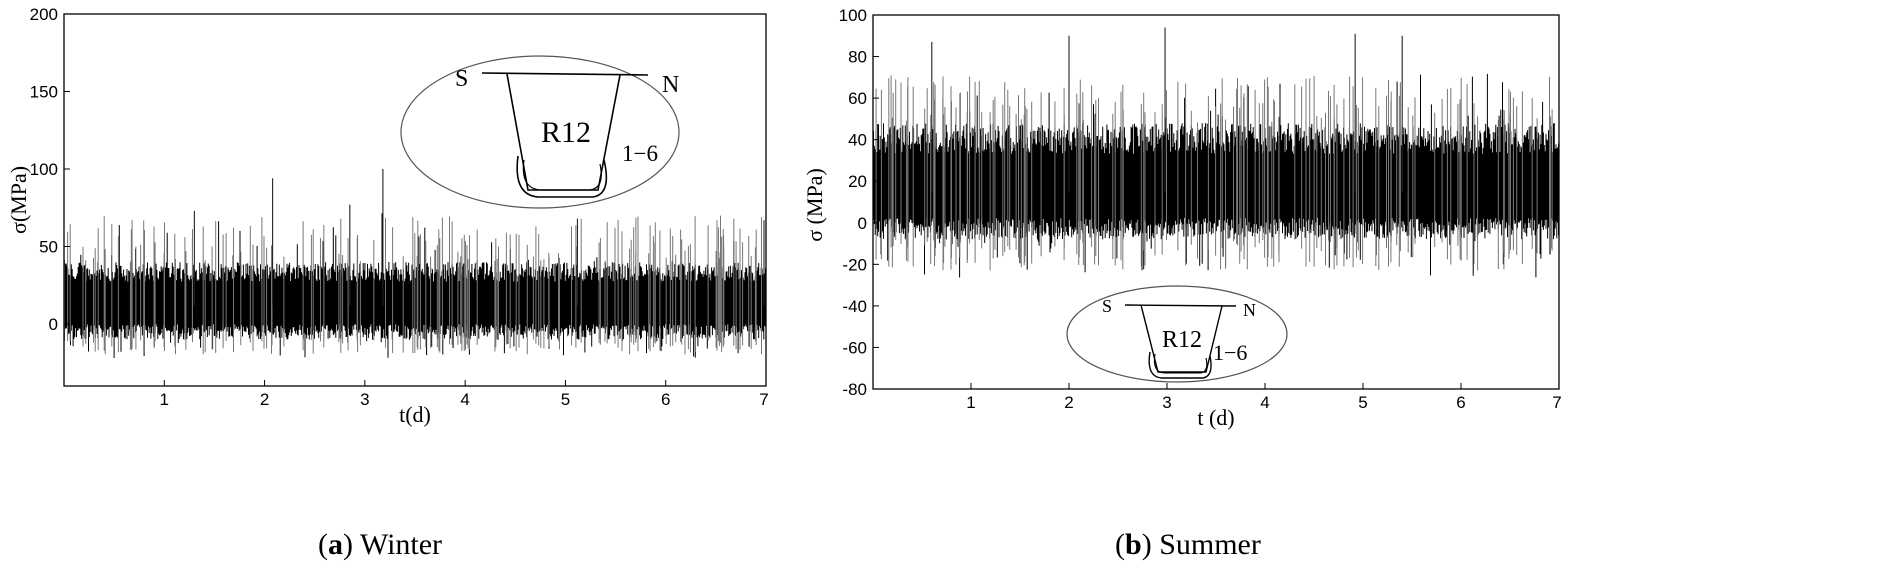 The width and height of the screenshot is (1902, 577). What do you see at coordinates (566, 132) in the screenshot?
I see `inset-rib-label-a: R12` at bounding box center [566, 132].